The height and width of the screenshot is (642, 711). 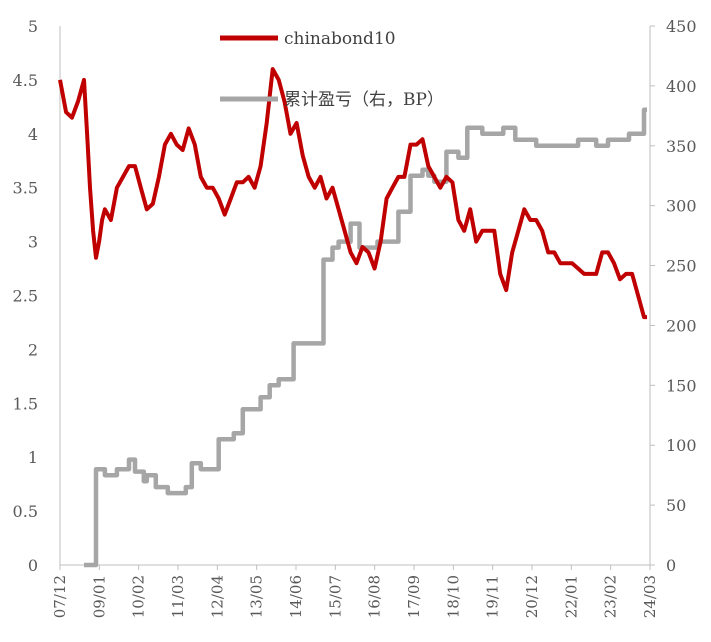 I want to click on x-tick-label: 14/06, so click(x=296, y=596).